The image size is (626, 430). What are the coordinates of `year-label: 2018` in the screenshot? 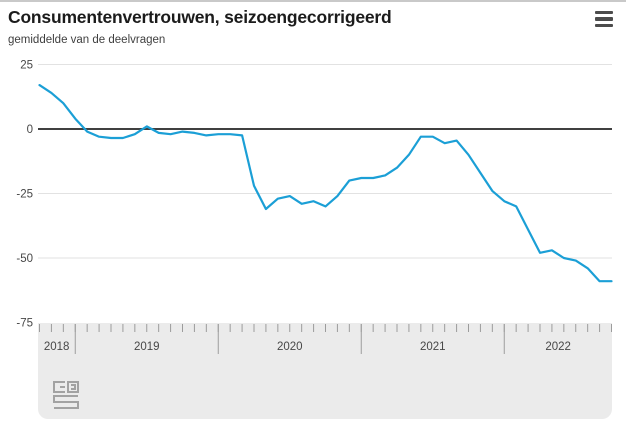 It's located at (57, 347).